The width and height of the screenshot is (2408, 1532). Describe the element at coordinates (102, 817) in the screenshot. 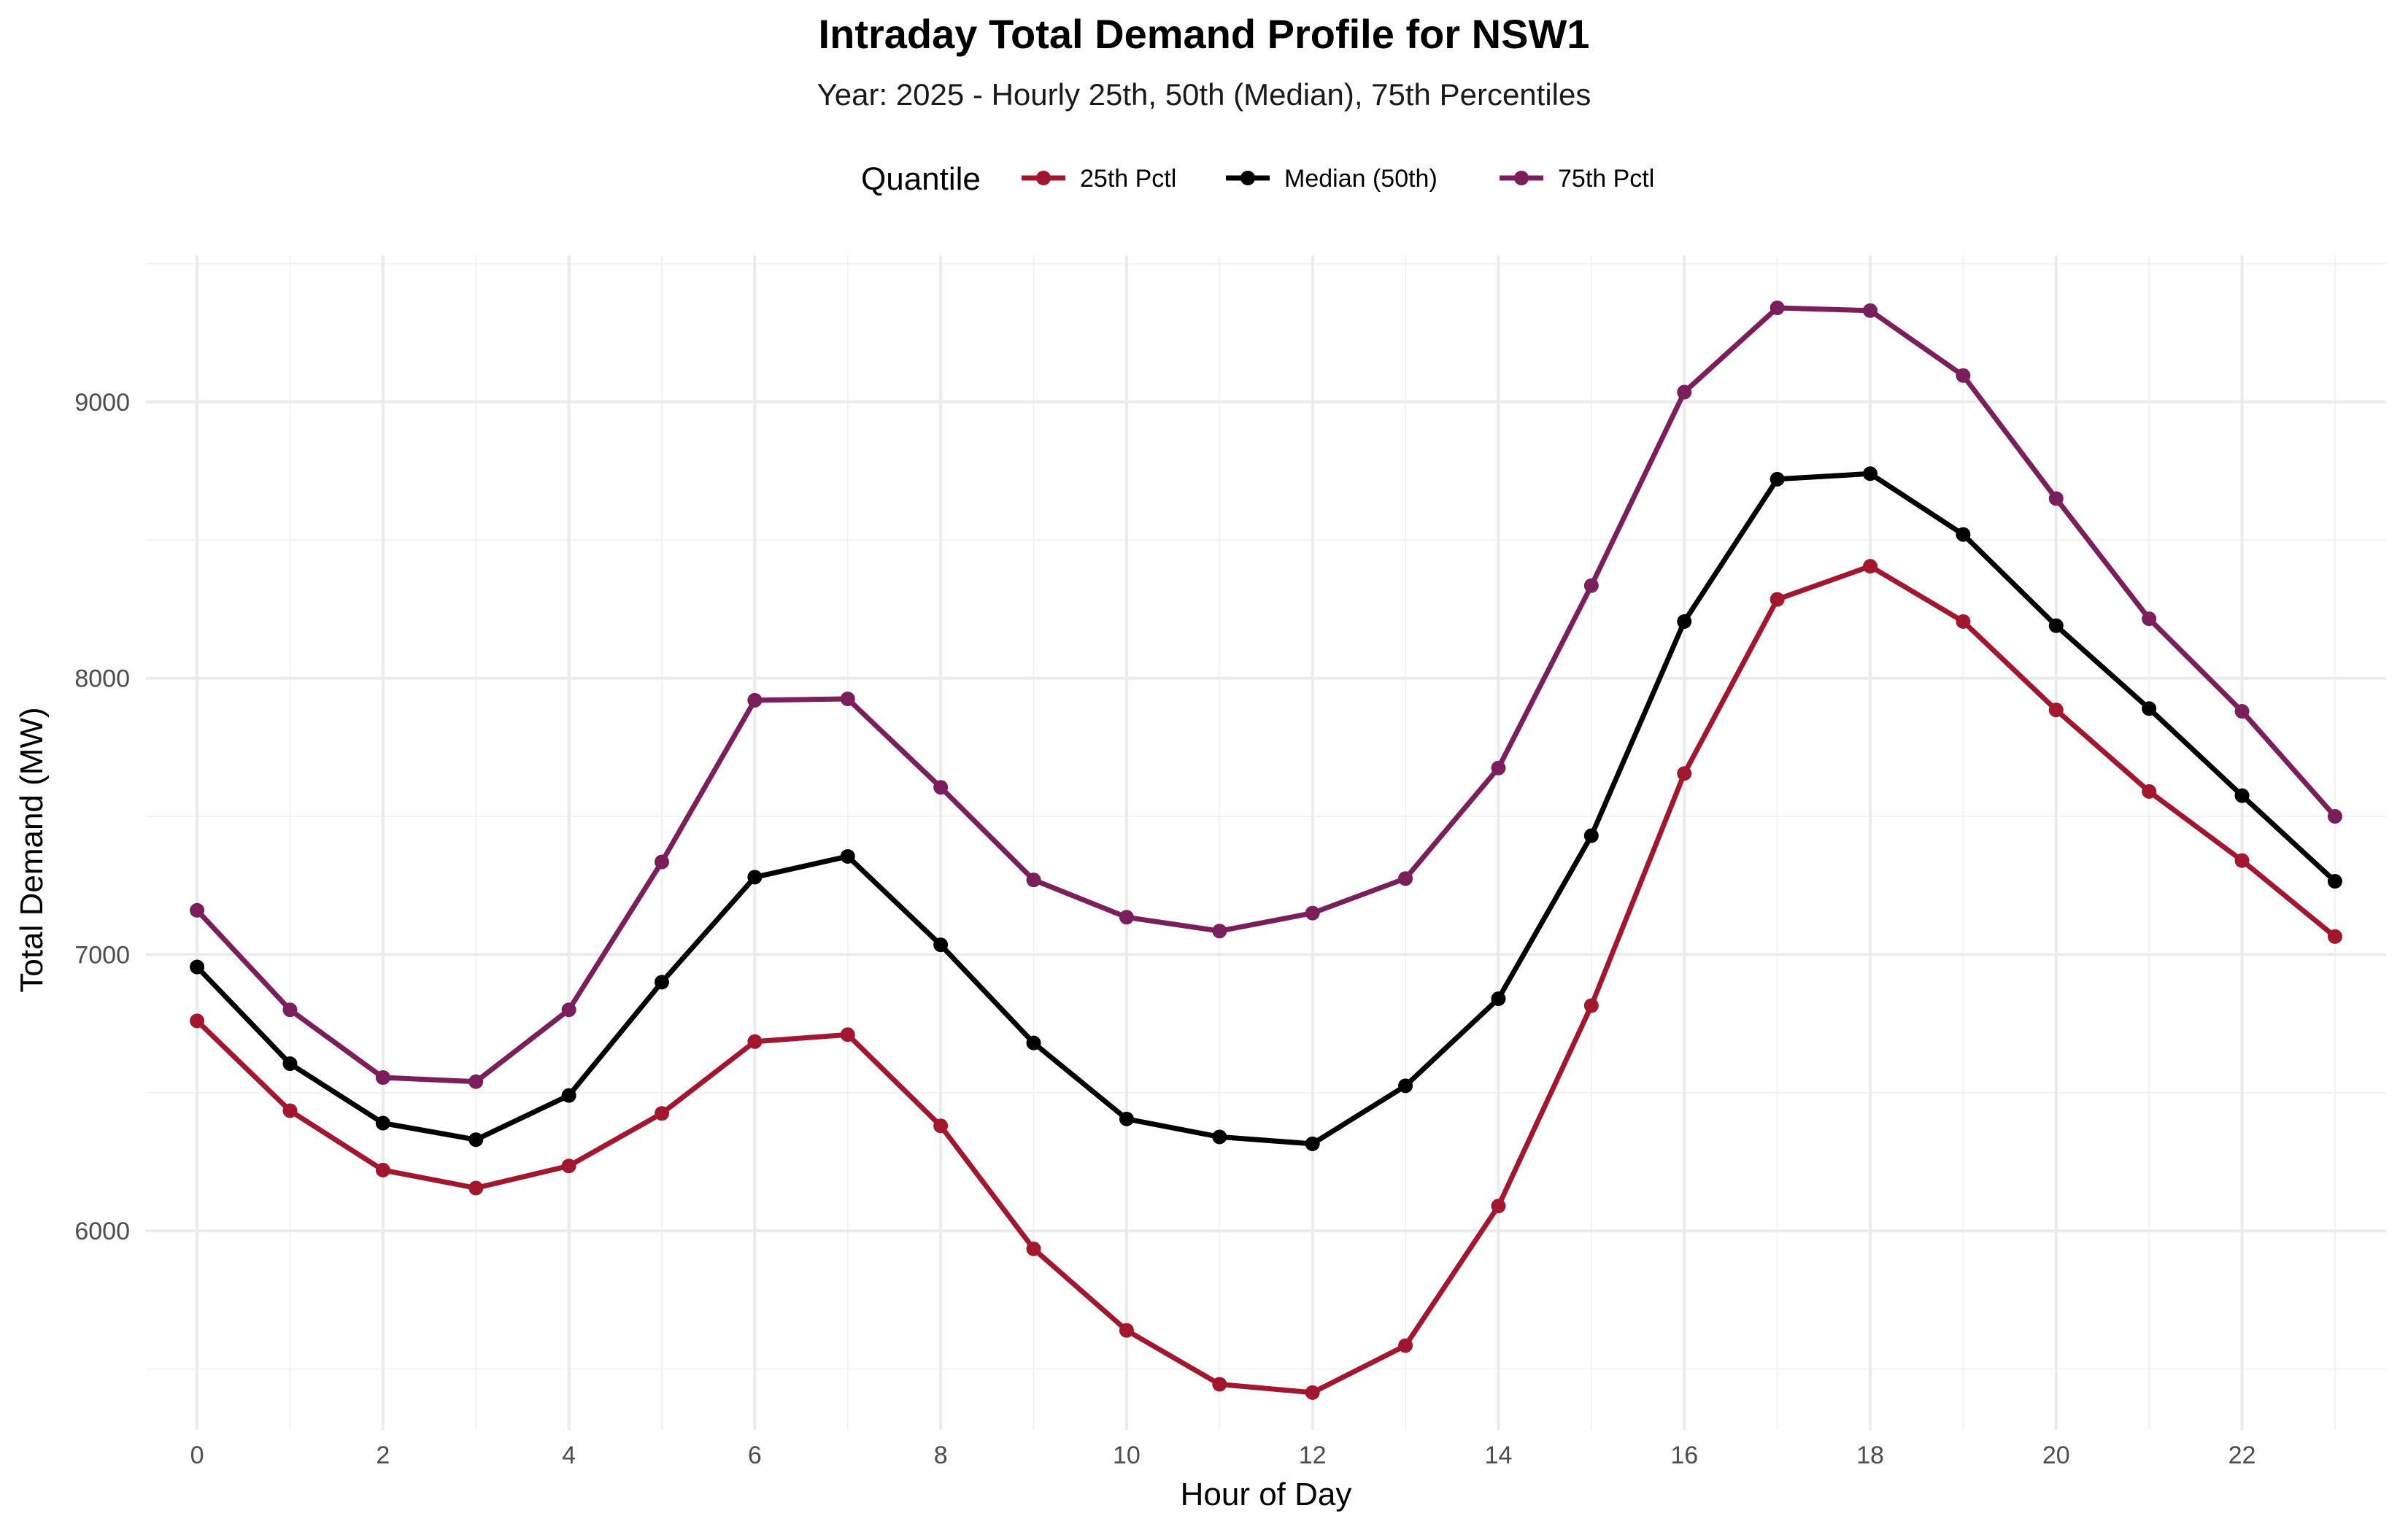

I see `y-axis-ticks: 6000 7000 8000 9000` at that location.